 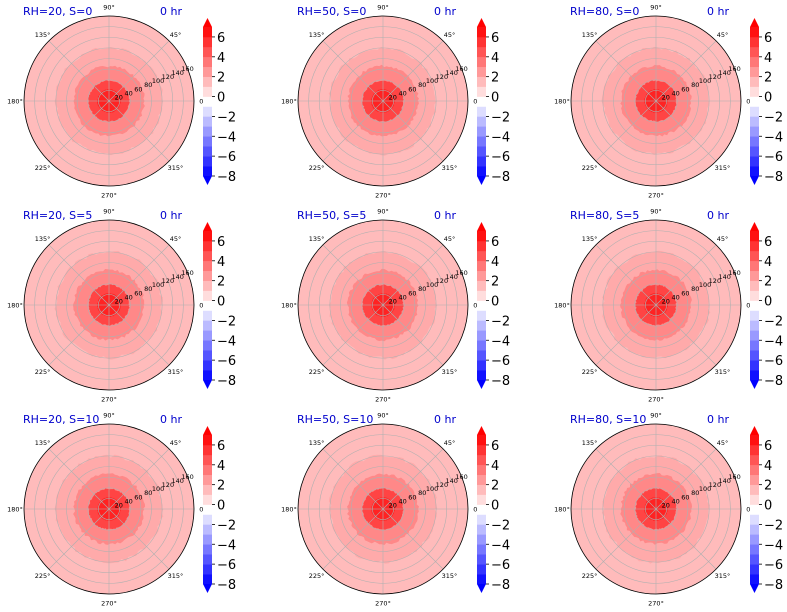 I want to click on panel-title: RH=20, S=0, so click(x=57, y=11).